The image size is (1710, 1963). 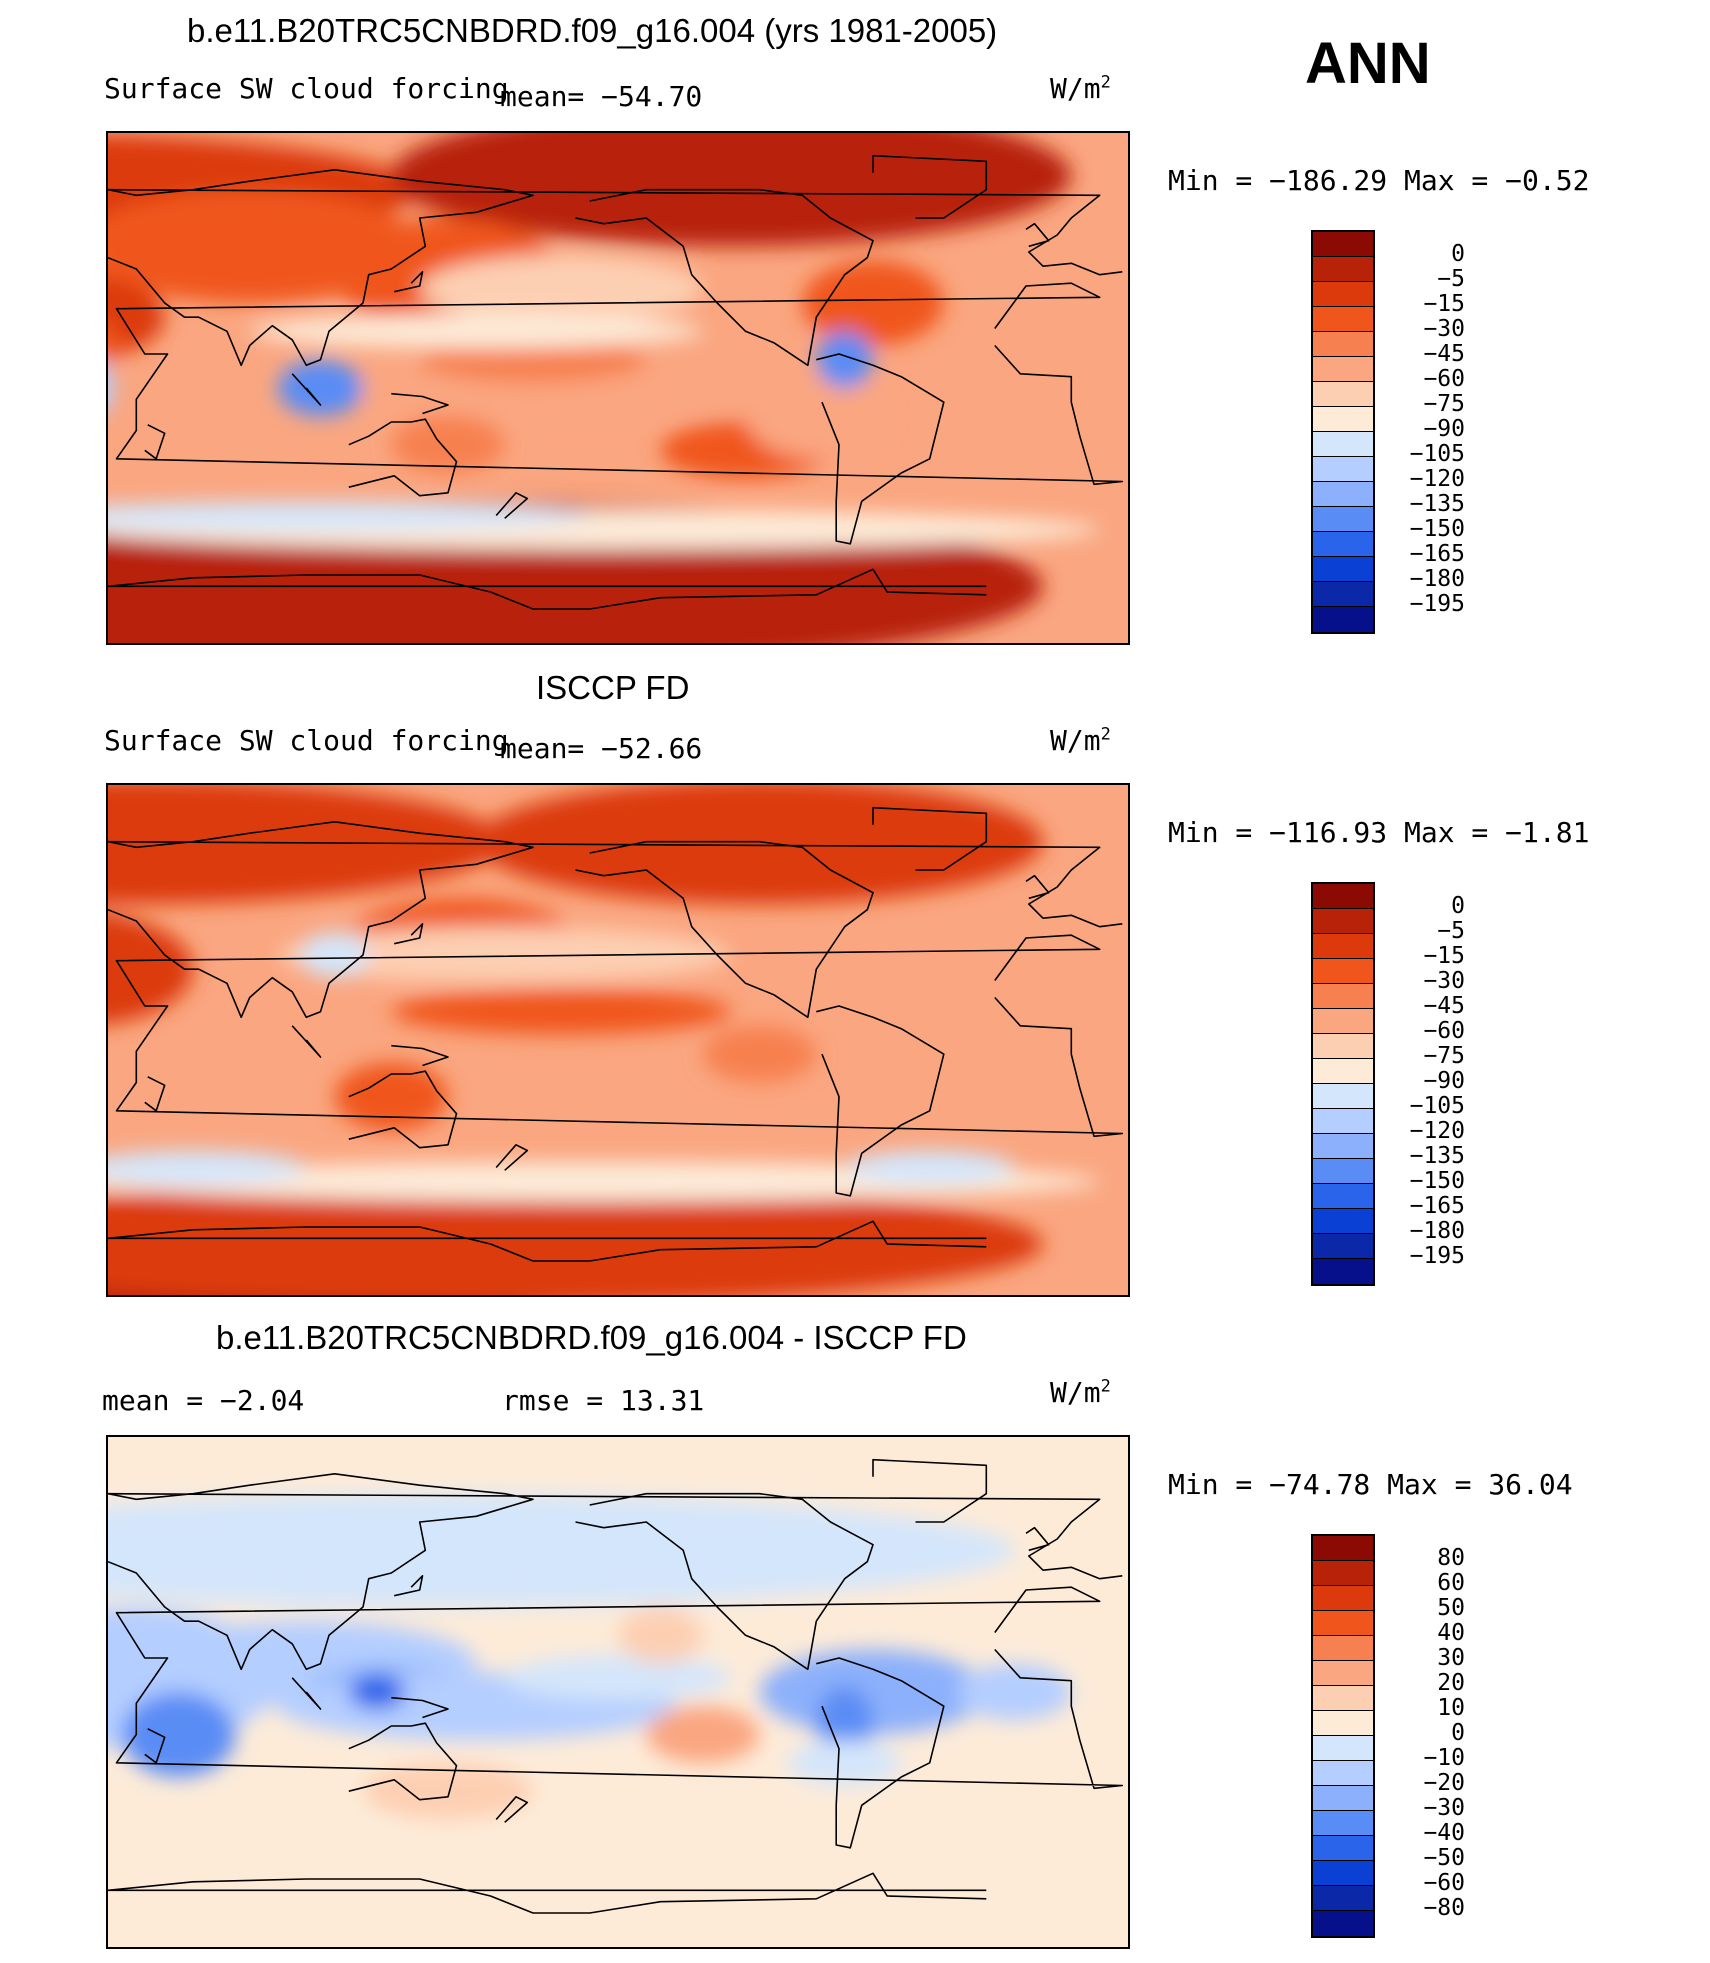 What do you see at coordinates (613, 687) in the screenshot?
I see `panel-2-title: ISCCP FD` at bounding box center [613, 687].